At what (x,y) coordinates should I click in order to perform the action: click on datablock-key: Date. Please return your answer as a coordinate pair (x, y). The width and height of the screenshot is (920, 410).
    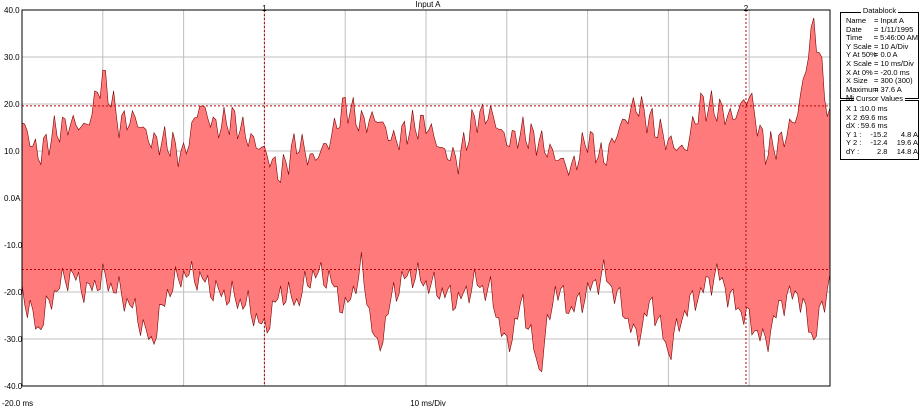
    Looking at the image, I should click on (854, 29).